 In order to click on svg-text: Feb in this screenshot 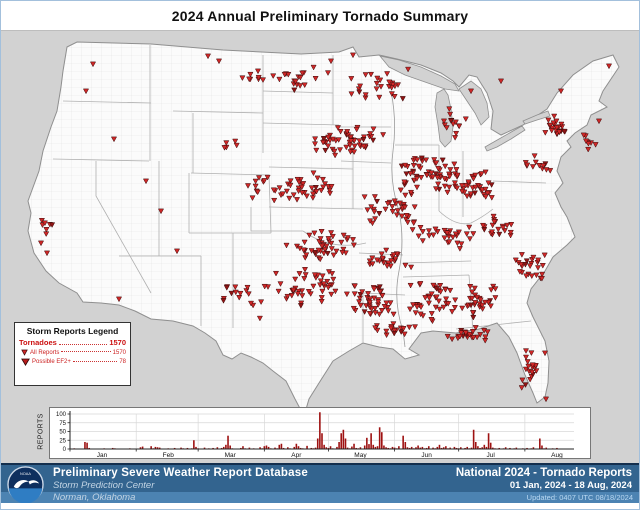, I will do `click(169, 455)`.